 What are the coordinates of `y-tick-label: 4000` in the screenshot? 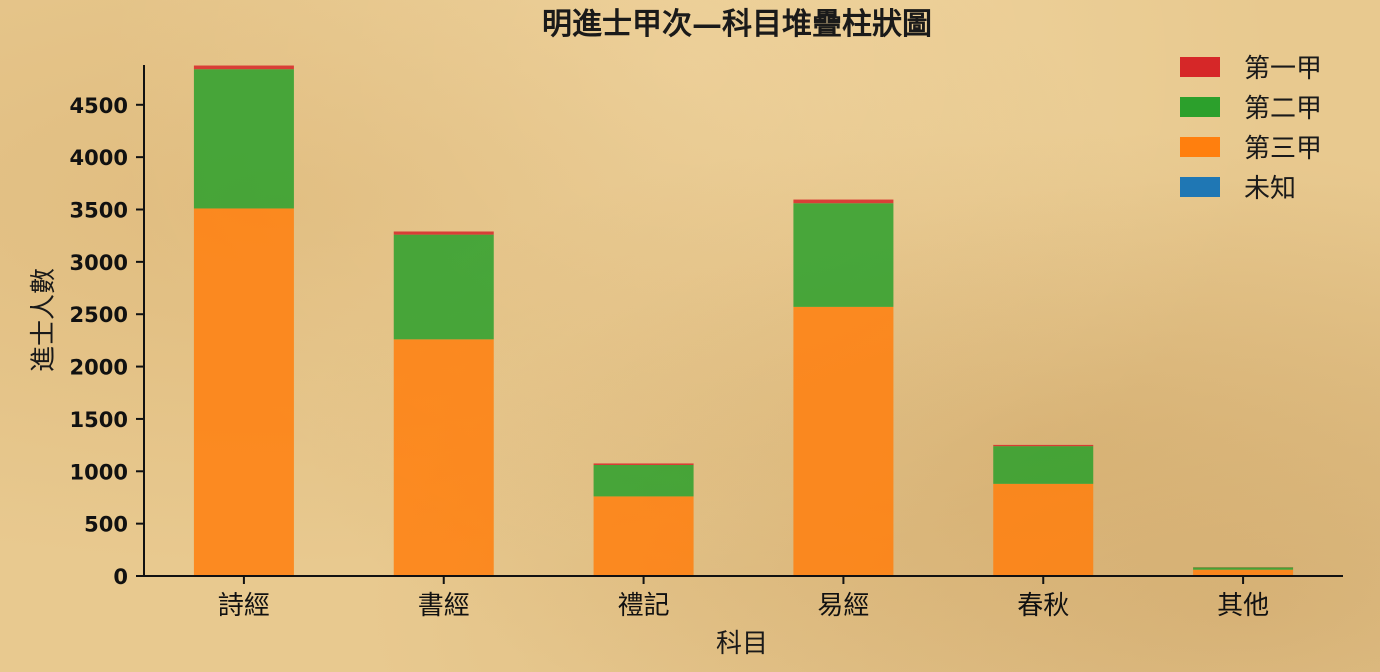 It's located at (99, 158).